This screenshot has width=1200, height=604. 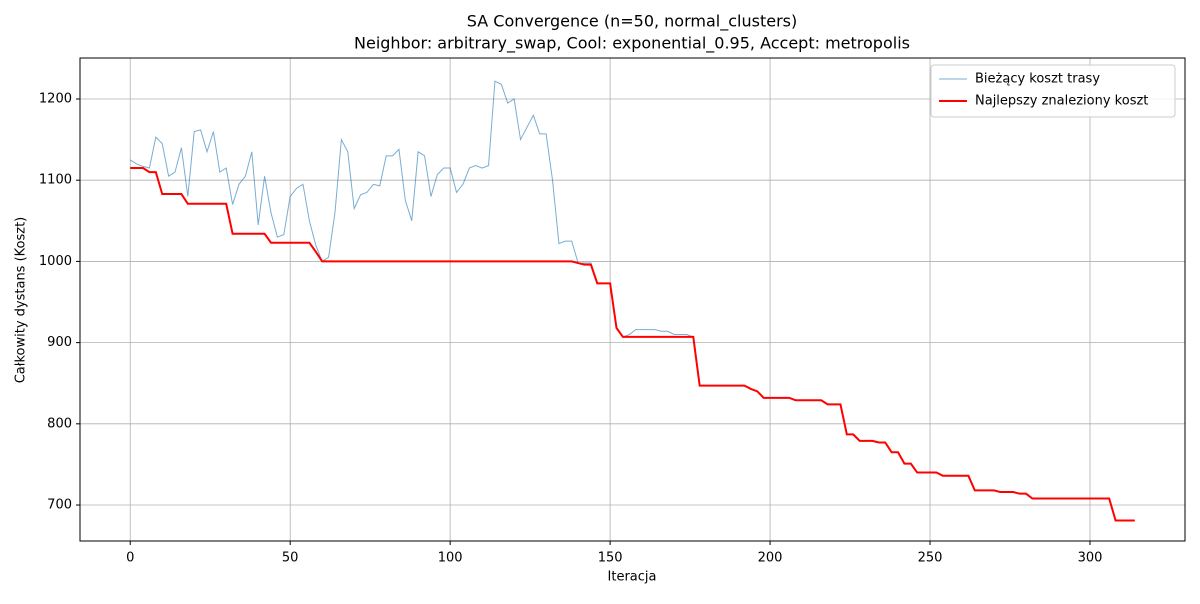 What do you see at coordinates (55, 180) in the screenshot?
I see `y-tick-label: 1100` at bounding box center [55, 180].